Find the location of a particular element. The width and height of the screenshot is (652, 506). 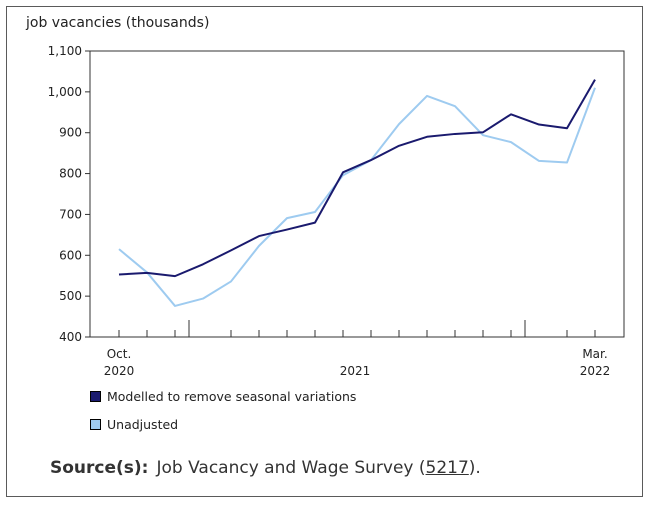

x-label-end-month: Mar. is located at coordinates (594, 354).